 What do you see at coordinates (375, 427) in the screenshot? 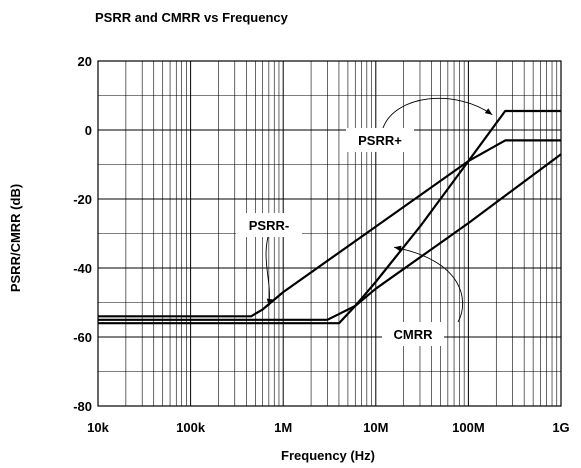
I see `x-tick-label: 10M` at bounding box center [375, 427].